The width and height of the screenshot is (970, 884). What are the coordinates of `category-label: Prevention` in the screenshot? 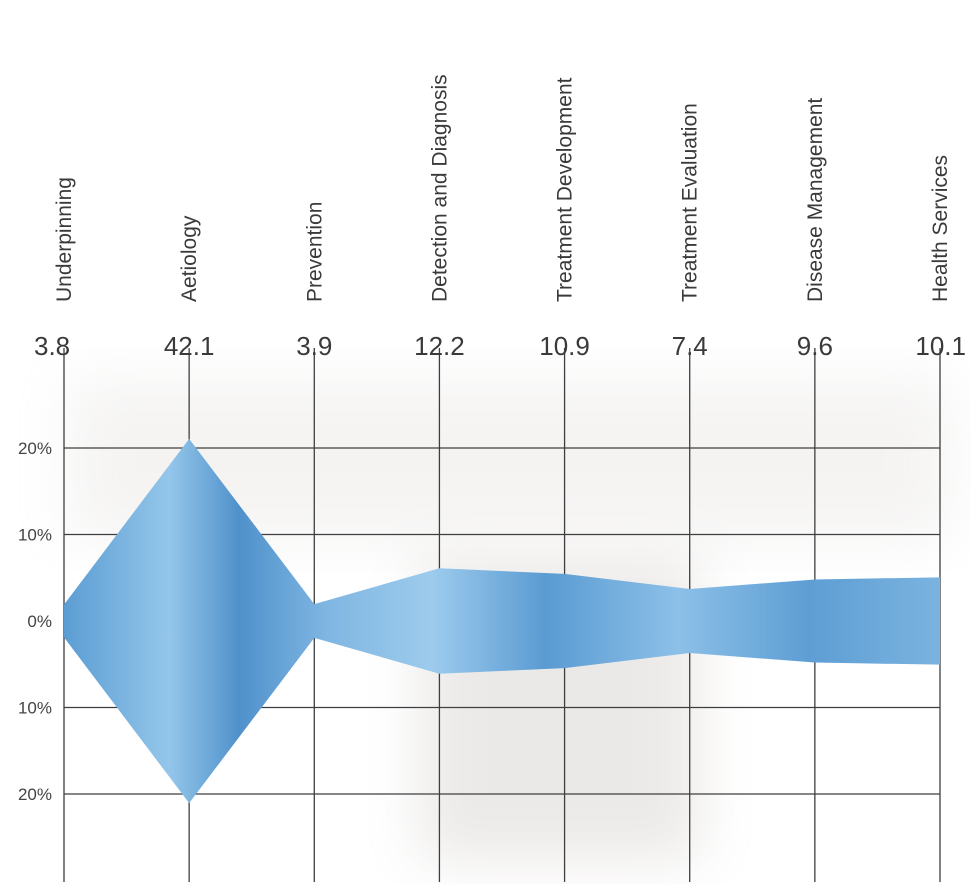 It's located at (314, 252).